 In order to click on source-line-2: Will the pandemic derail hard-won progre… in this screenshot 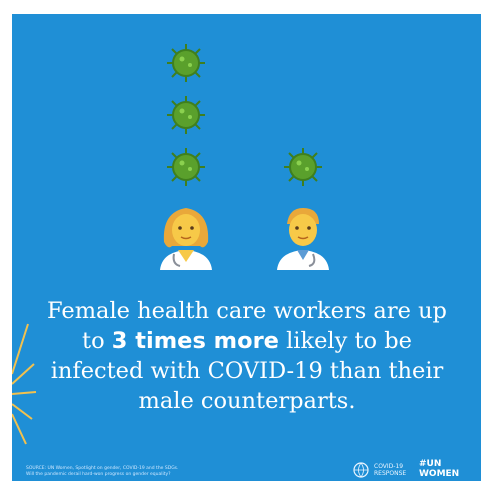, I will do `click(98, 474)`.